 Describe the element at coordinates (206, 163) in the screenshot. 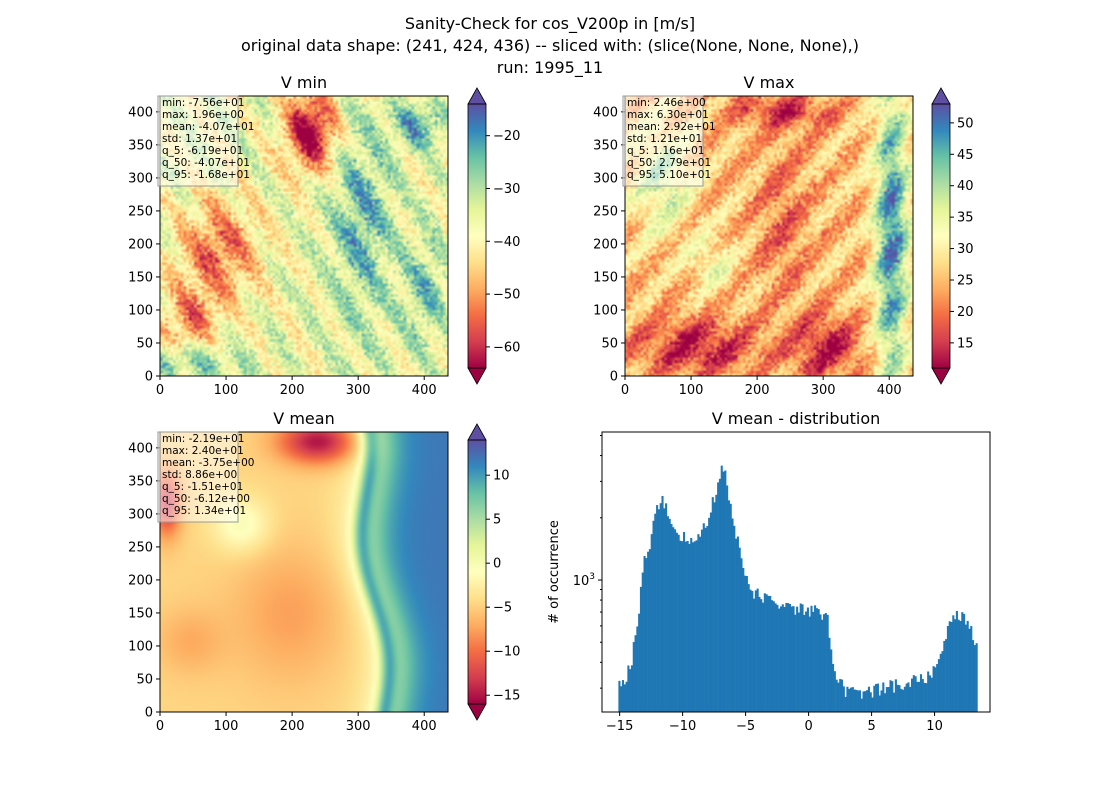

I see `stats-line: q_50: -4.07e+01` at that location.